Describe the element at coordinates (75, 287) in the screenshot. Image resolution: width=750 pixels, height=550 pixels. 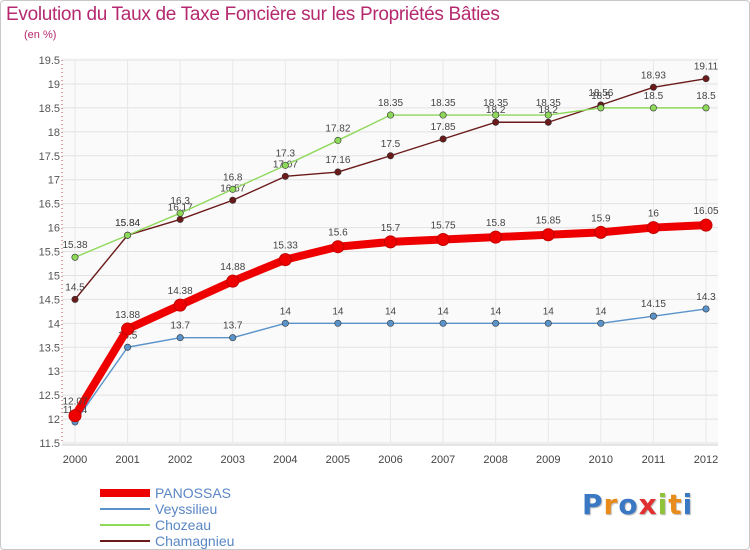
I see `data-label-chamagnieu: 14.5` at that location.